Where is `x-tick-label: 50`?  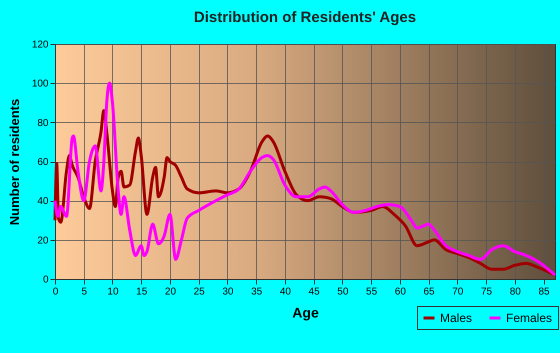
x-tick-label: 50 is located at coordinates (343, 292).